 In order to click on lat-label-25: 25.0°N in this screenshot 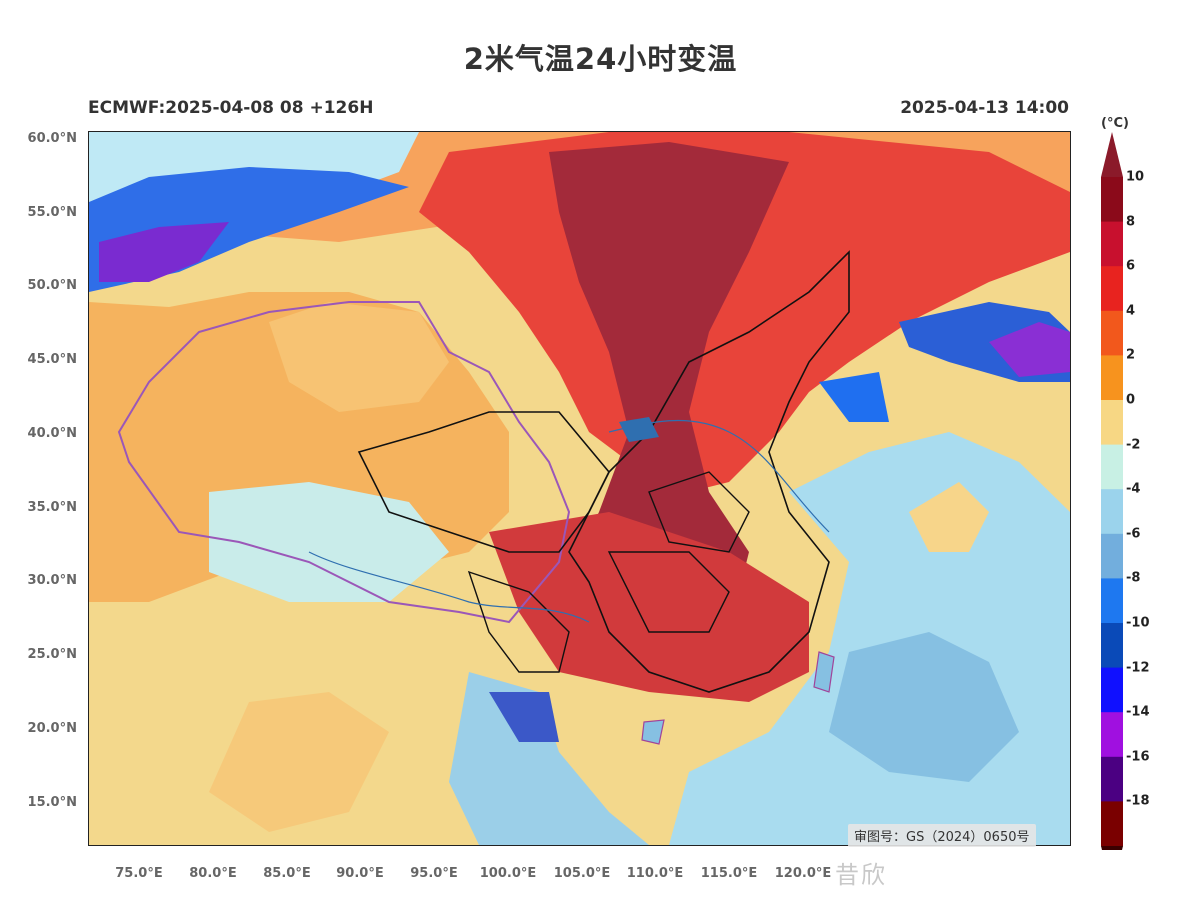, I will do `click(52, 654)`.